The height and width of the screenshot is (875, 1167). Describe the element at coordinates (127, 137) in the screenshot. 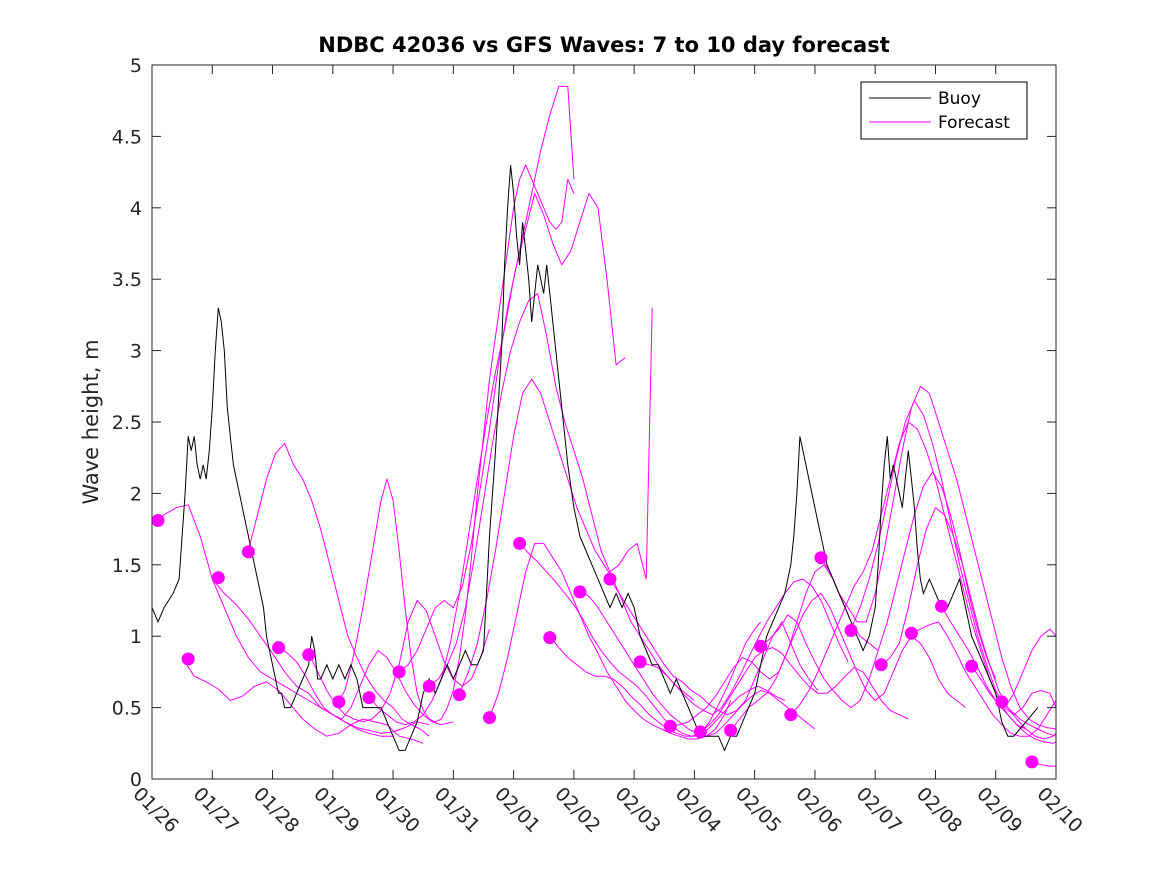

I see `y-tick-label: 4.5` at that location.